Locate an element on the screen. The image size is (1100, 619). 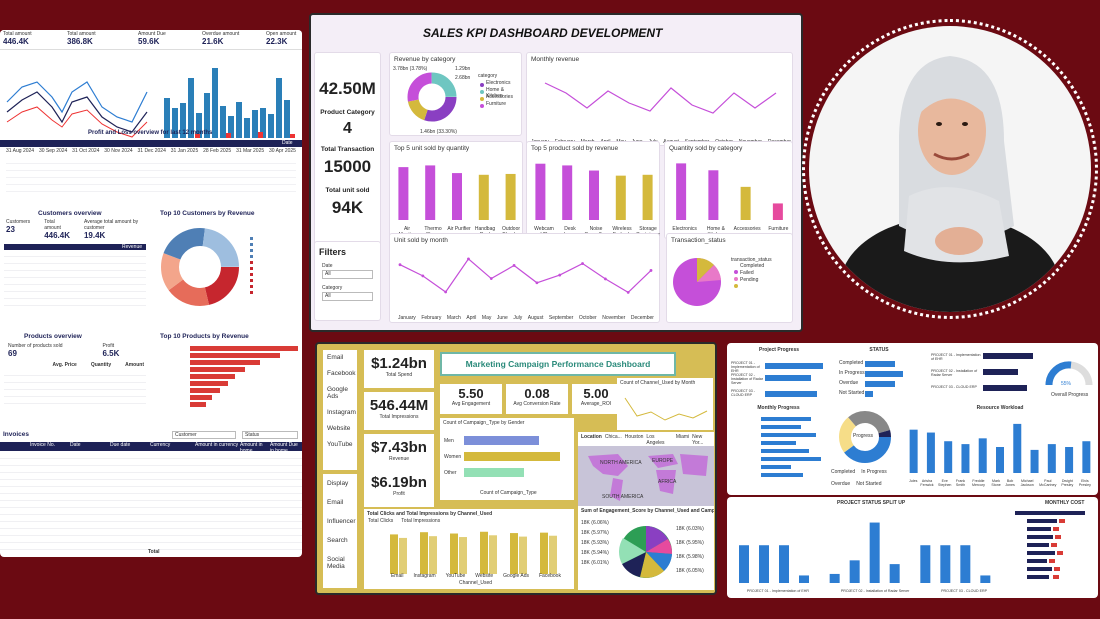
top10-products: Top 10 Products by Revenue is located at coordinates (228, 375).